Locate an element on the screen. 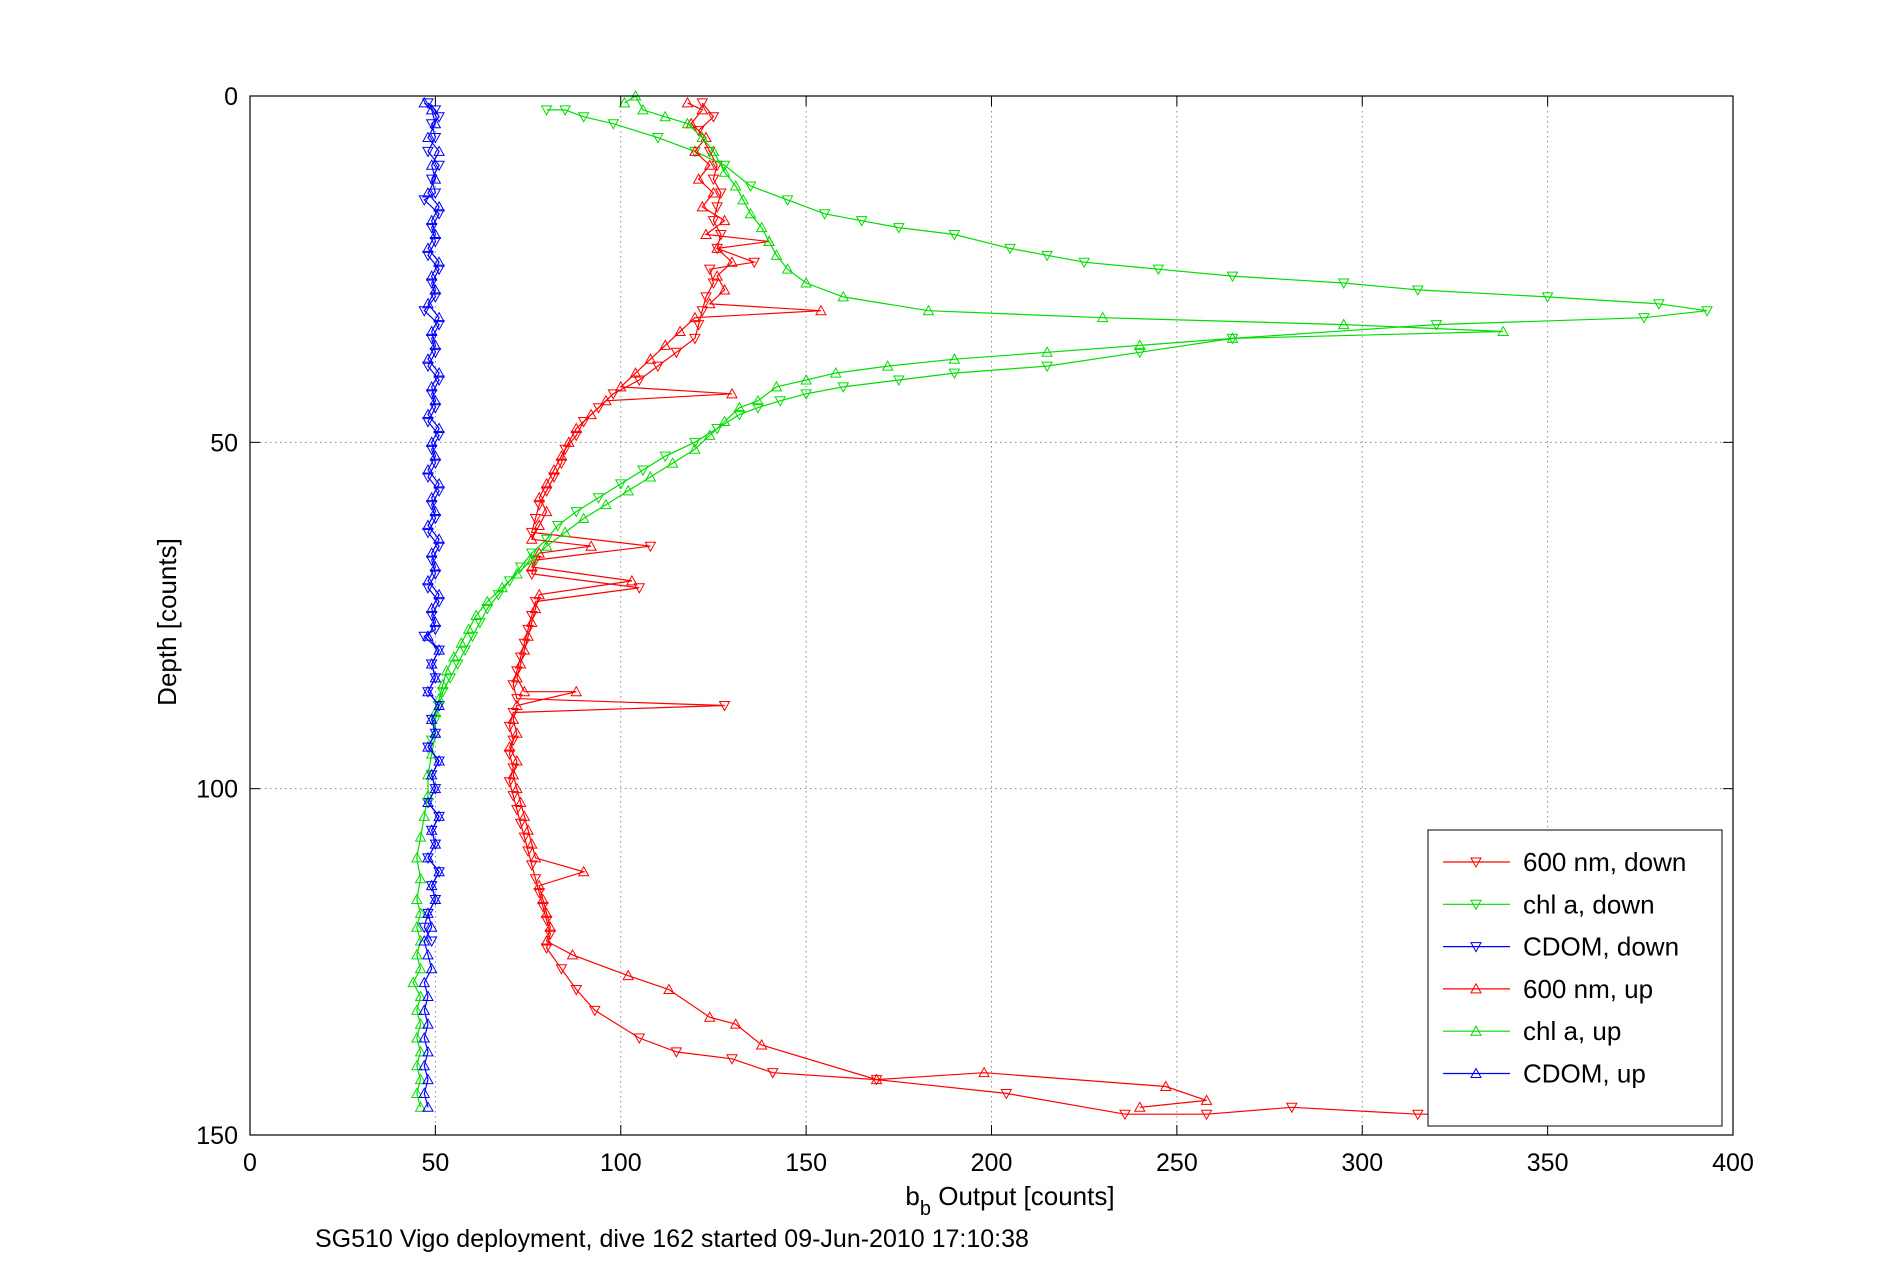  x-tick-label: 50 is located at coordinates (435, 1163).